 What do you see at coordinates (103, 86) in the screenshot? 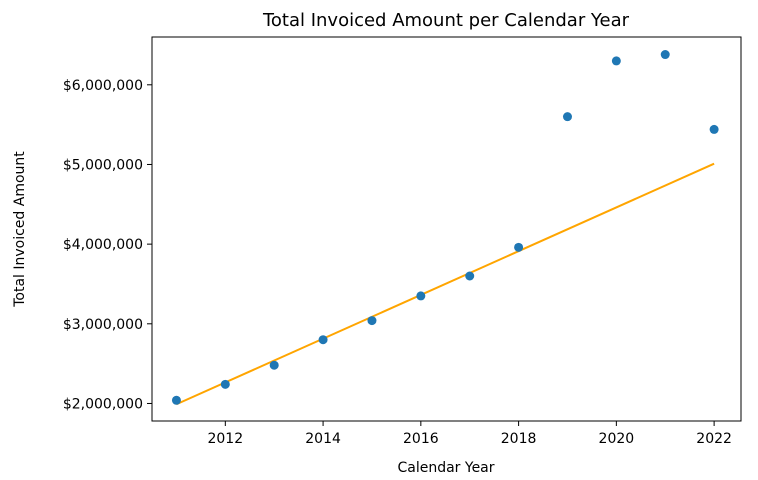
I see `y-tick-label: $6,000,000` at bounding box center [103, 86].